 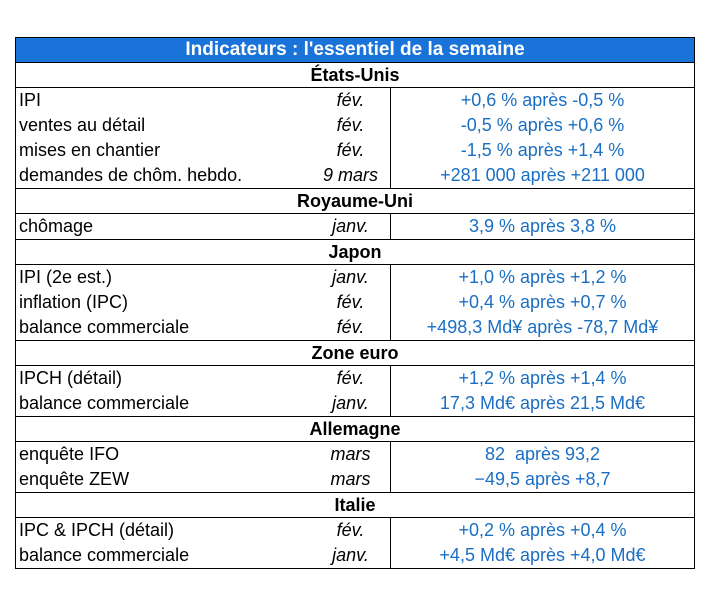 I want to click on indicator-label: IPI, so click(x=30, y=100).